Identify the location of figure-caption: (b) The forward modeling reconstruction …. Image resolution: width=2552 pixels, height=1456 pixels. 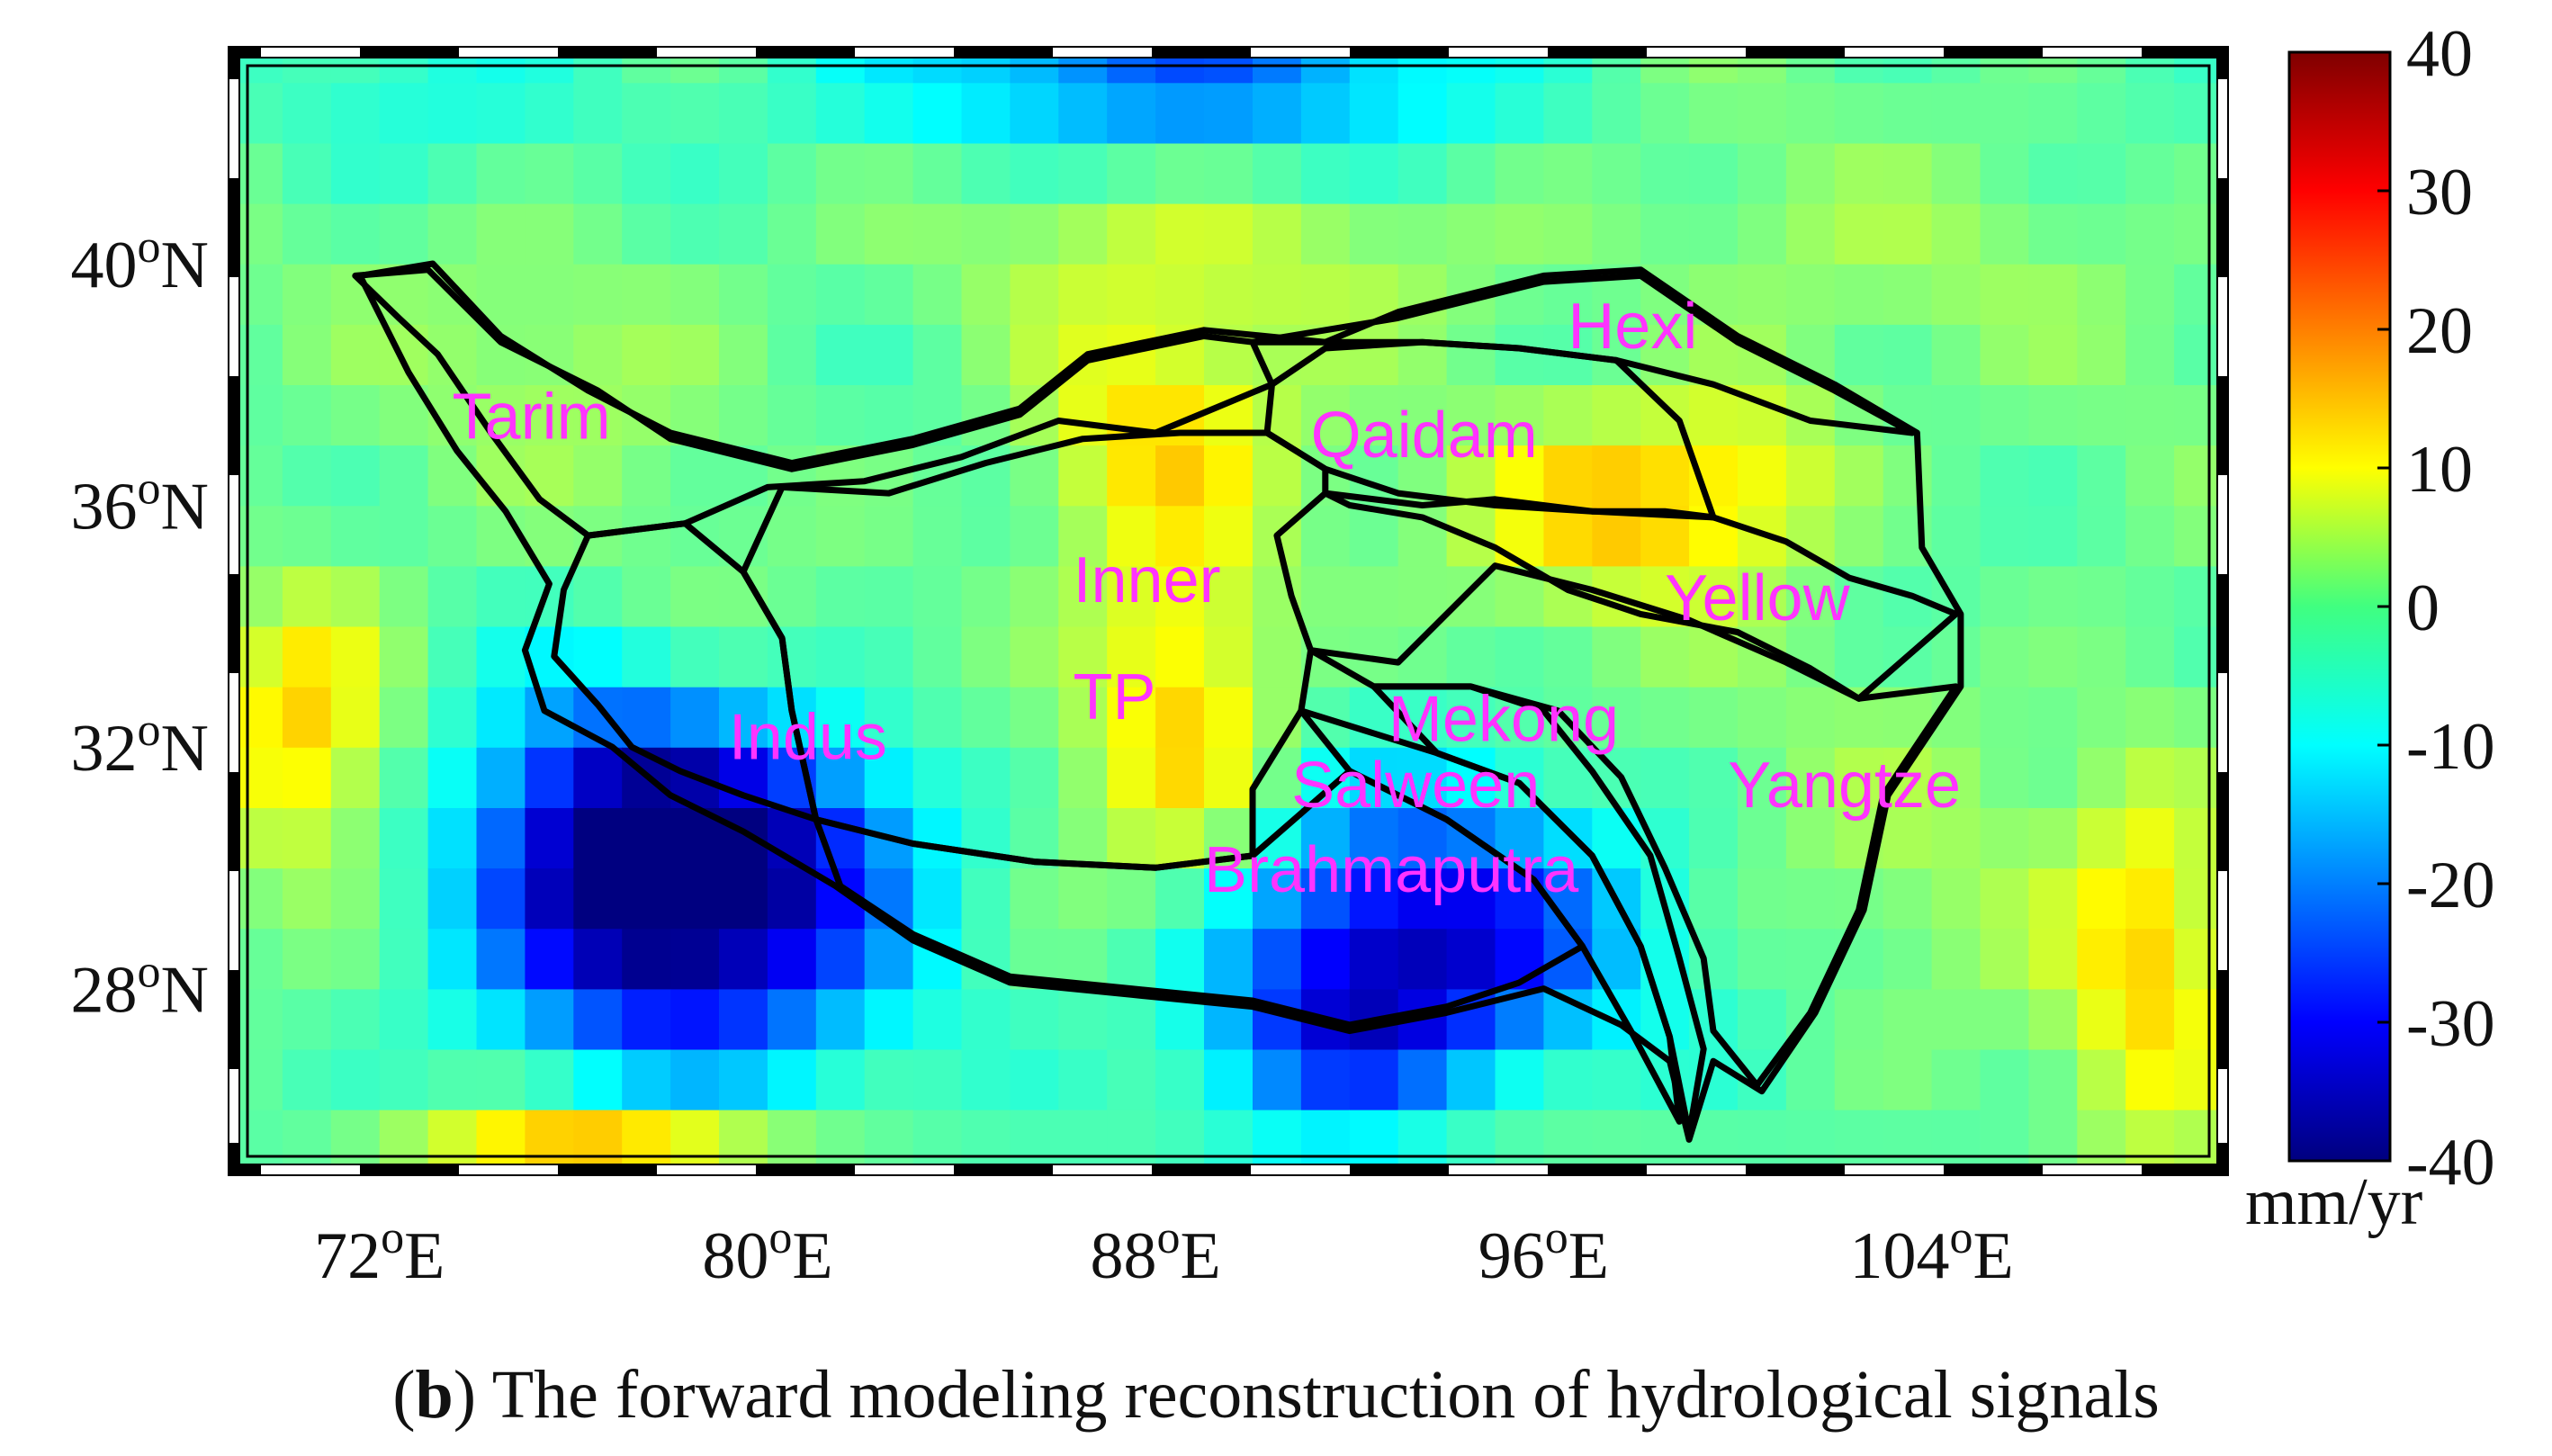
(1276, 1395).